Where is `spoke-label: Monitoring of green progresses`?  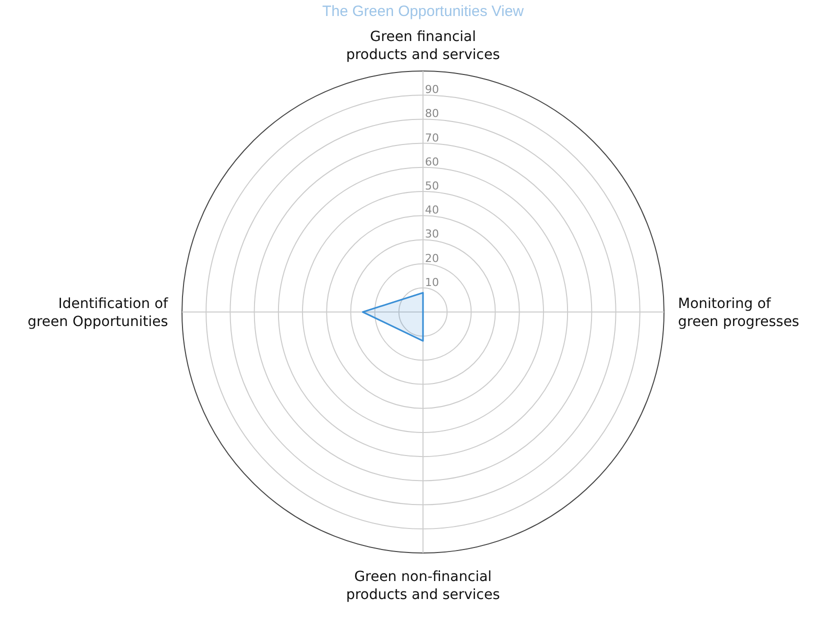 spoke-label: Monitoring of green progresses is located at coordinates (739, 313).